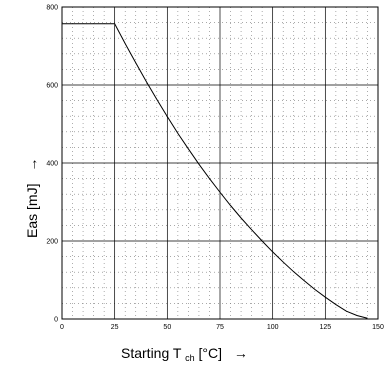 Image resolution: width=387 pixels, height=371 pixels. I want to click on x-tick-label: 25, so click(115, 327).